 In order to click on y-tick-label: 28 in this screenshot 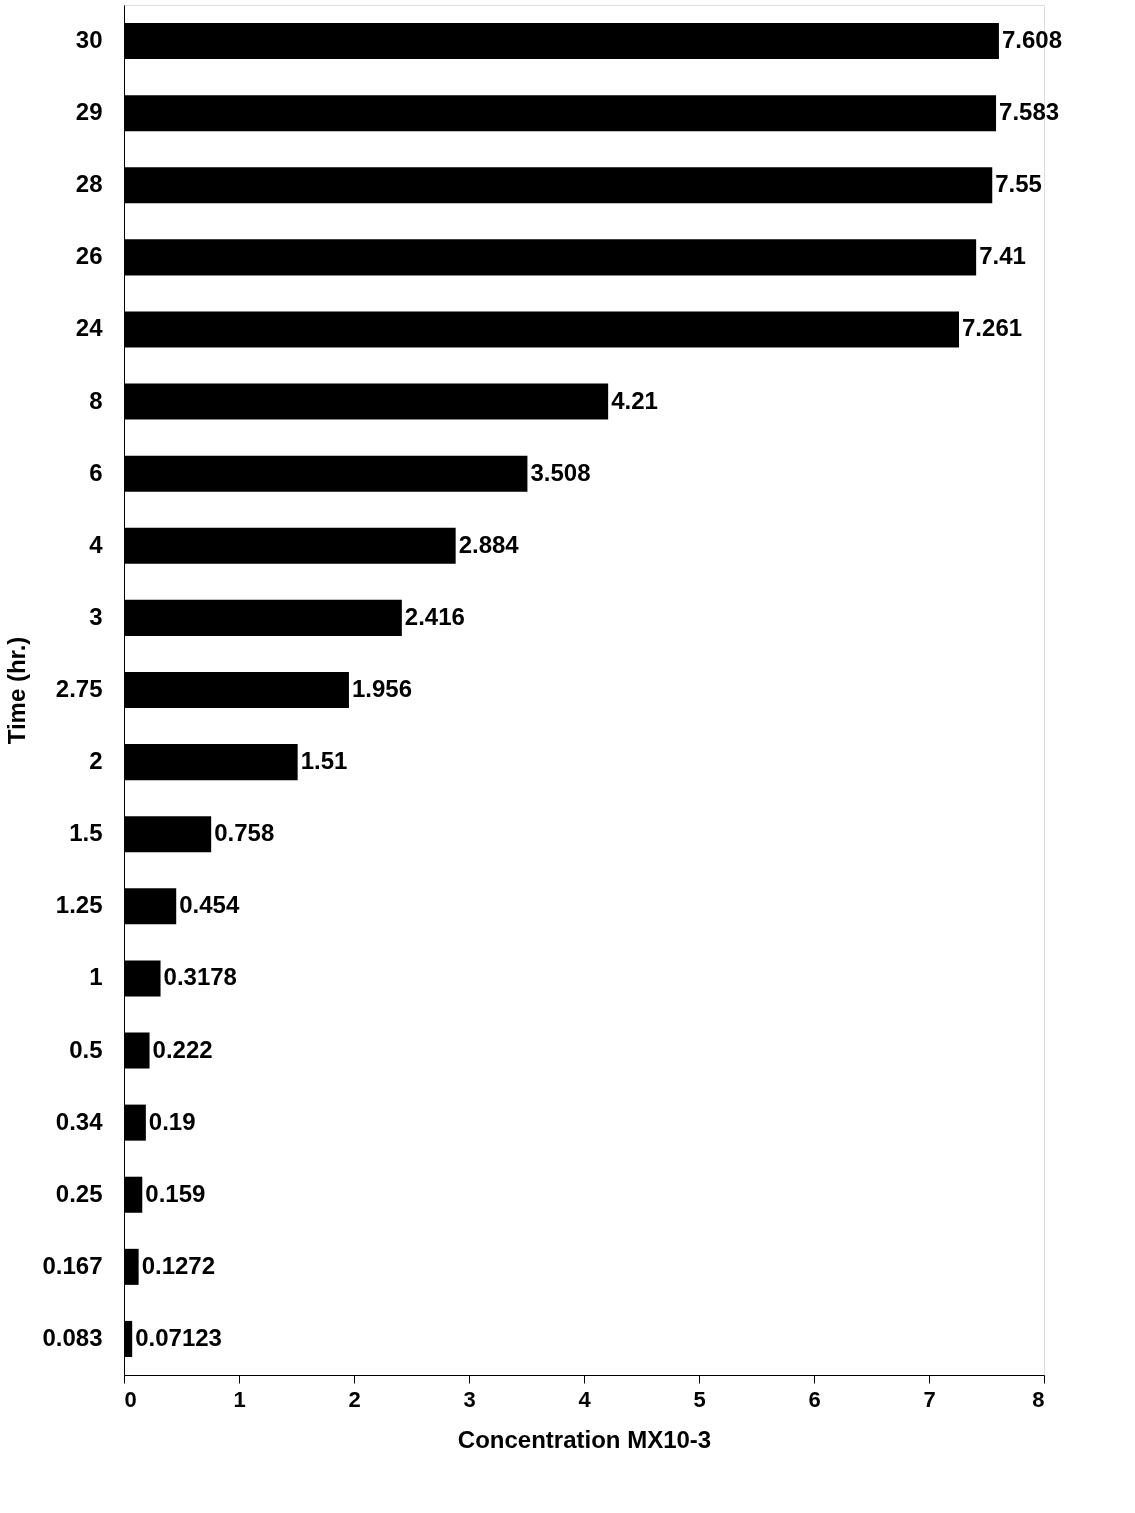, I will do `click(89, 184)`.